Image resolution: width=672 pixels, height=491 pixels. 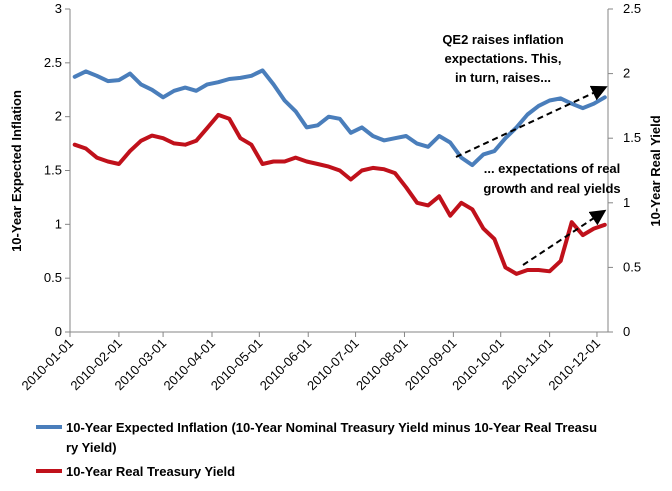 What do you see at coordinates (58, 8) in the screenshot?
I see `y-left-tick-label: 3` at bounding box center [58, 8].